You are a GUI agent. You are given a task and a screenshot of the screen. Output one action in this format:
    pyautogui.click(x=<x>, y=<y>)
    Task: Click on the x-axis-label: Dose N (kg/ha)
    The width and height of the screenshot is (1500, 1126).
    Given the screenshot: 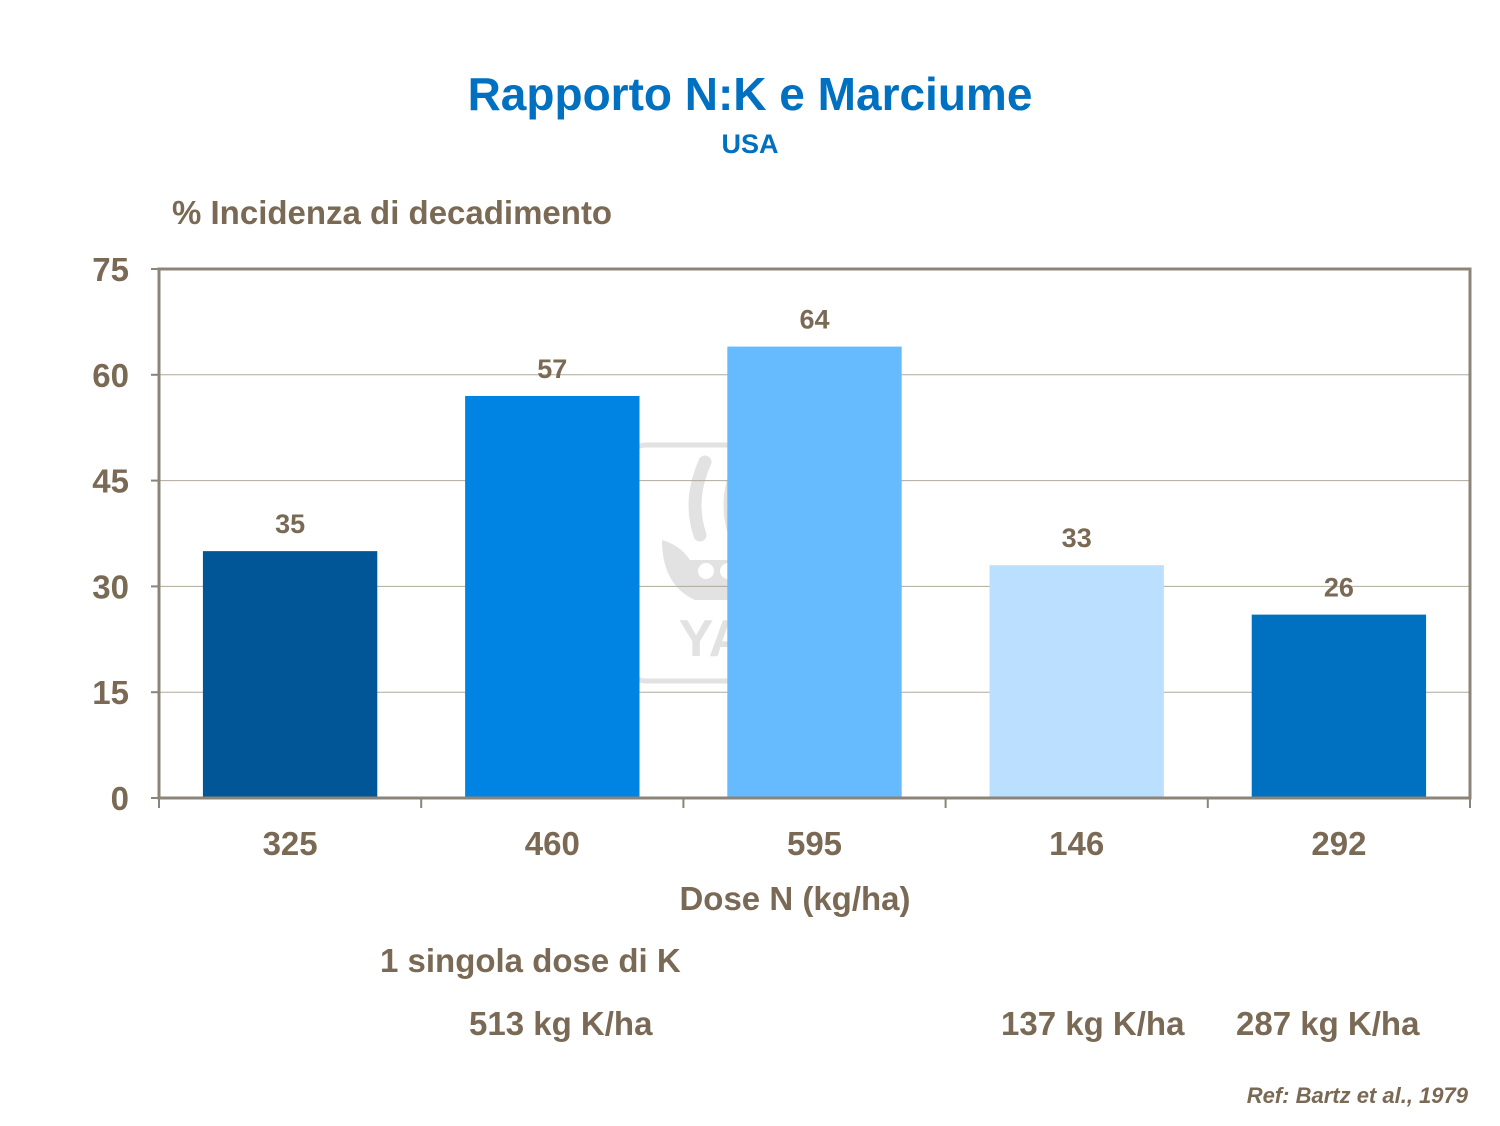 What is the action you would take?
    pyautogui.click(x=794, y=898)
    